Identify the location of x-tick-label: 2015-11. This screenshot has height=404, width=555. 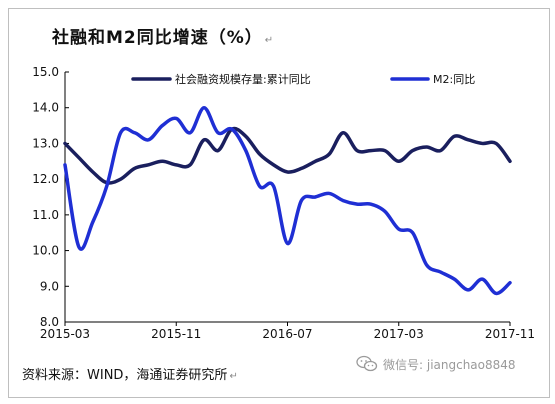
(176, 334).